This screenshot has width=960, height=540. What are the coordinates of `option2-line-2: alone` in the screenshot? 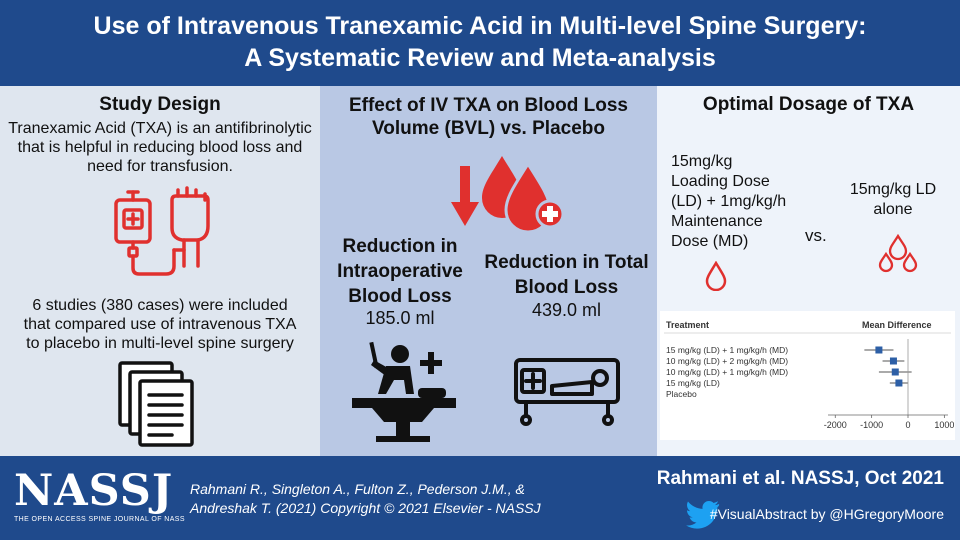 It's located at (893, 209).